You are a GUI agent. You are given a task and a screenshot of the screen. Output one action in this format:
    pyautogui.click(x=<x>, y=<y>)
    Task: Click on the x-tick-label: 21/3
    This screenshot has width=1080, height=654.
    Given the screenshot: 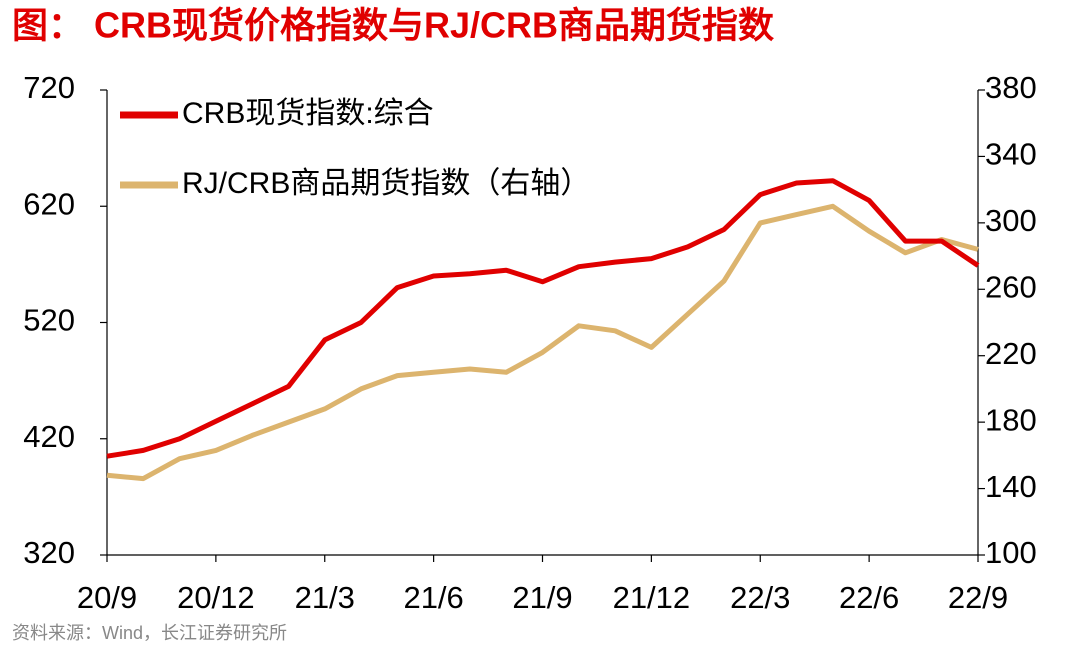 What is the action you would take?
    pyautogui.click(x=325, y=597)
    